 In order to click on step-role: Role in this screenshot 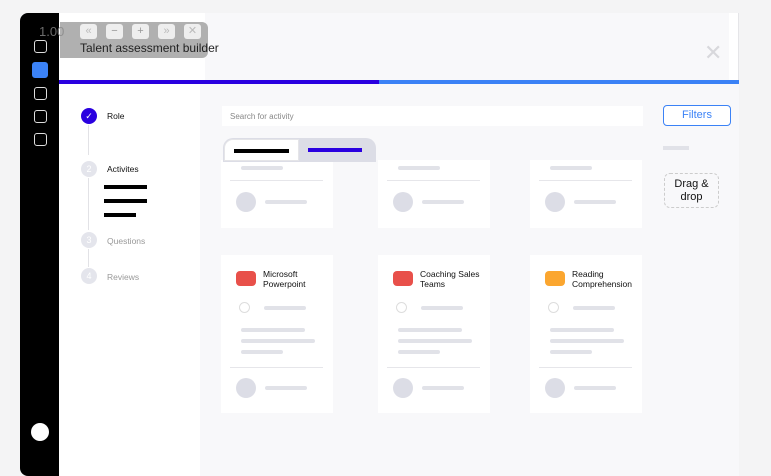, I will do `click(116, 116)`.